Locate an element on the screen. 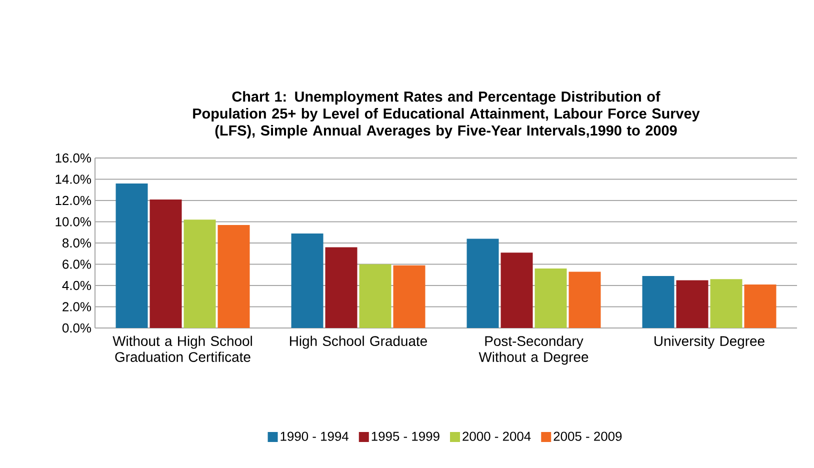 This screenshot has width=814, height=468. x-tick-label: High School Graduate is located at coordinates (358, 342).